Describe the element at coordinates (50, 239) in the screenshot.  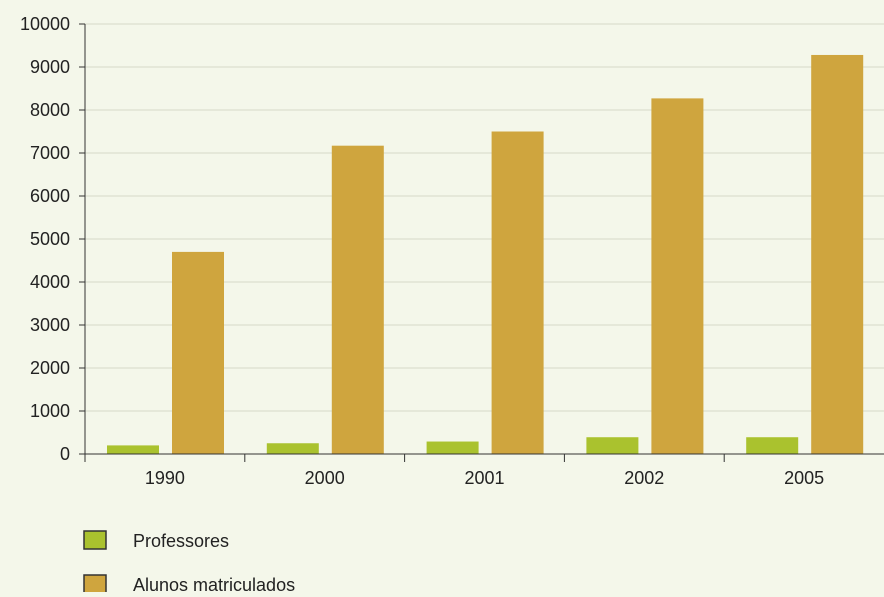
I see `y-tick-label: 5000` at that location.